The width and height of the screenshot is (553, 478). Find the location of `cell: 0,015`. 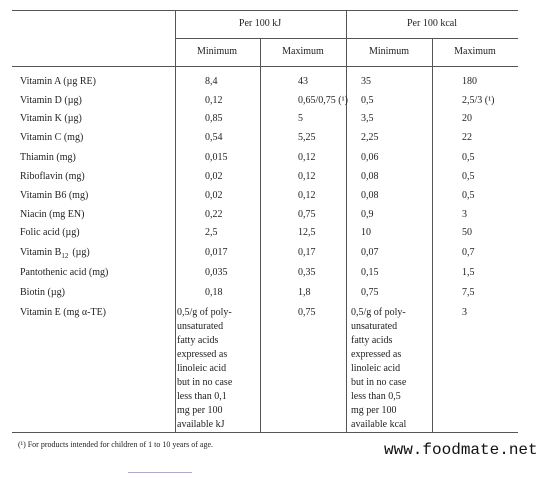

cell: 0,015 is located at coordinates (216, 157).